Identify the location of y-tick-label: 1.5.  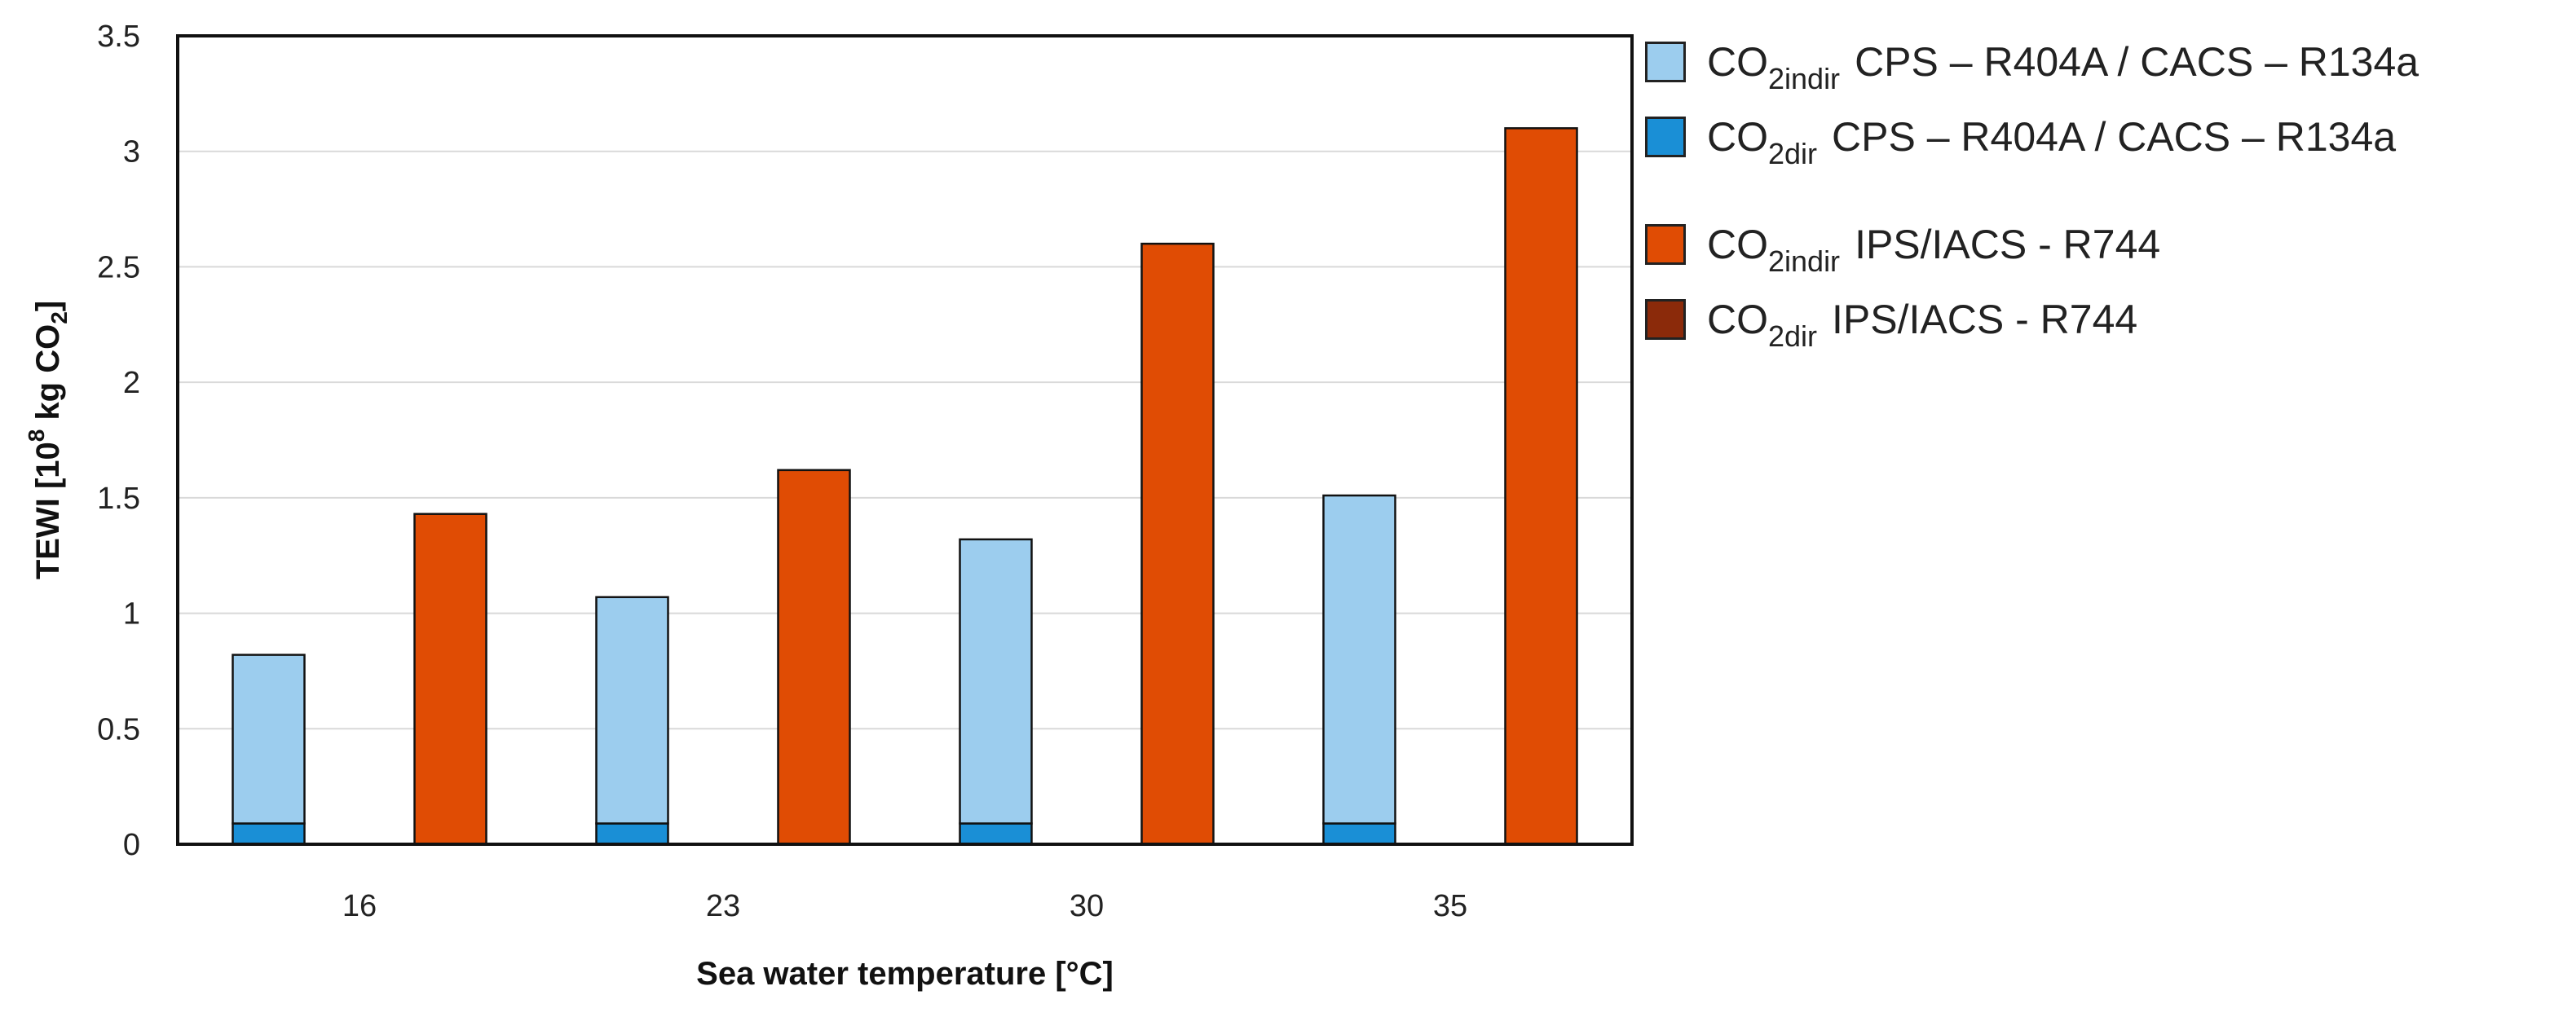
(118, 499).